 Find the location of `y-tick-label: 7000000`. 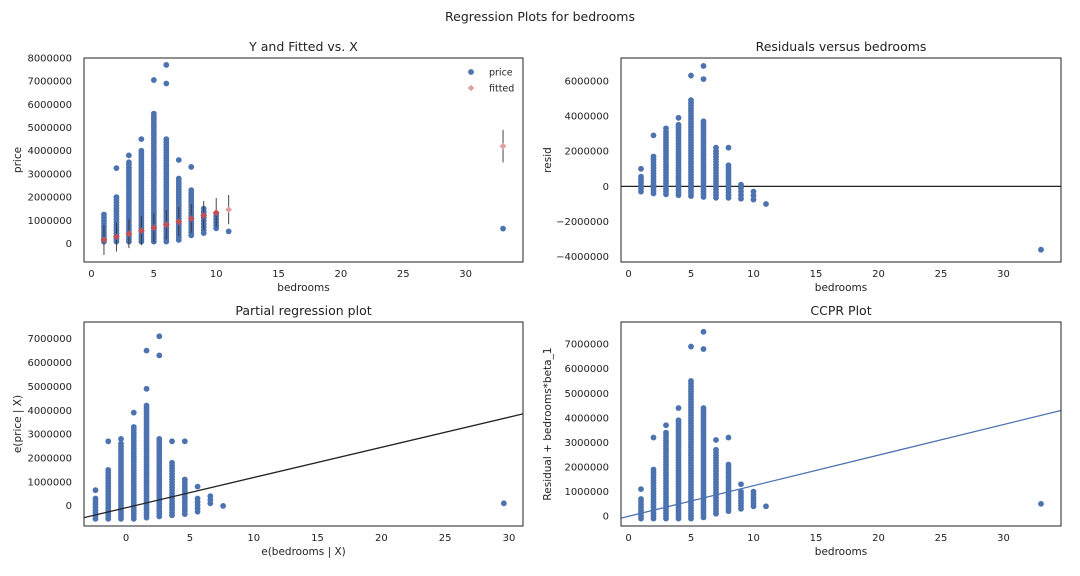

y-tick-label: 7000000 is located at coordinates (49, 339).